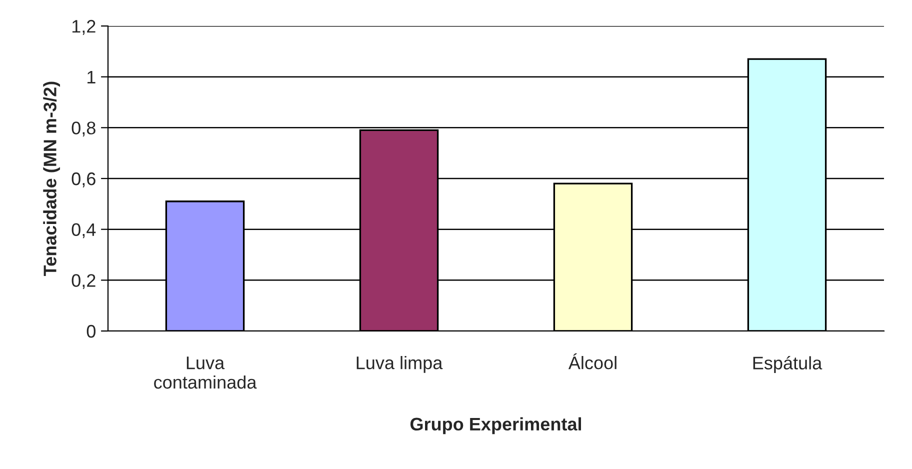 This screenshot has height=469, width=912. I want to click on x-tick-label: Luva contaminada, so click(205, 372).